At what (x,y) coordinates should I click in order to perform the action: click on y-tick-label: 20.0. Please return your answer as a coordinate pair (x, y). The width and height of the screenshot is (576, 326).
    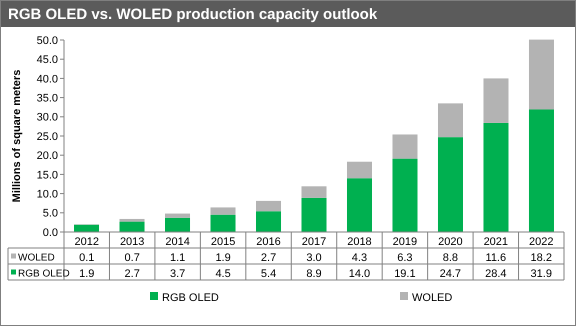
    Looking at the image, I should click on (47, 156).